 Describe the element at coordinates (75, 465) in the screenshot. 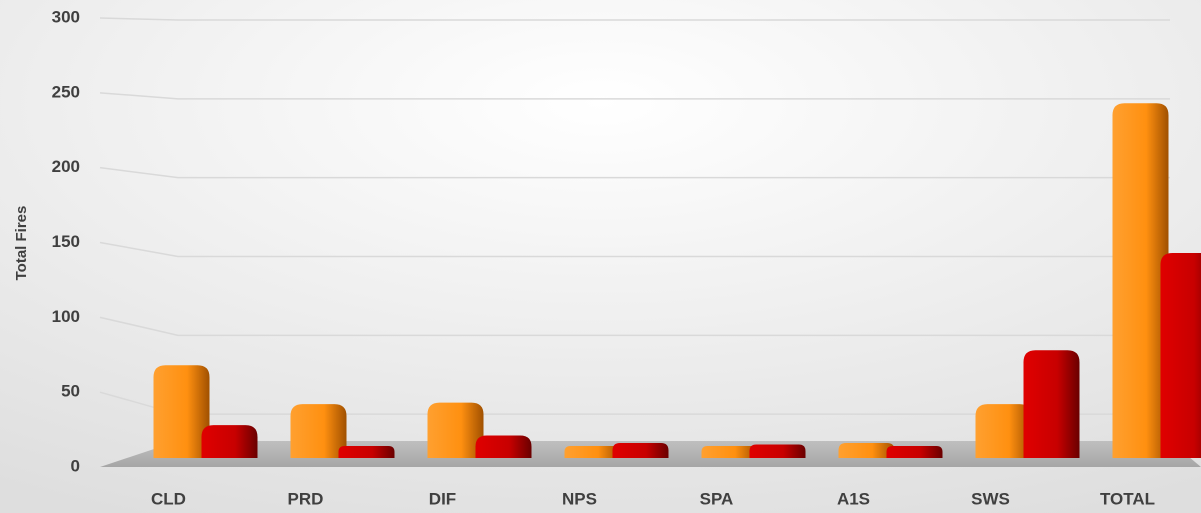

I see `y-tick-label: 0` at that location.